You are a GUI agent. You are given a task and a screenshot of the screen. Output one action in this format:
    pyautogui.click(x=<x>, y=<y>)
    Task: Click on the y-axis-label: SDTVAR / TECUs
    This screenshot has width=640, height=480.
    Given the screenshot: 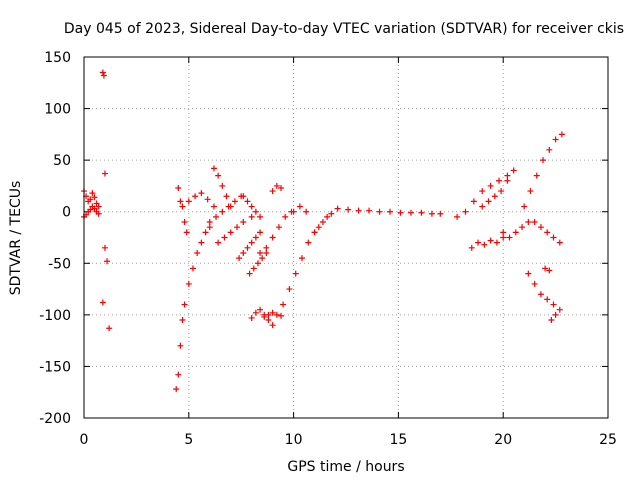 What is the action you would take?
    pyautogui.click(x=16, y=238)
    